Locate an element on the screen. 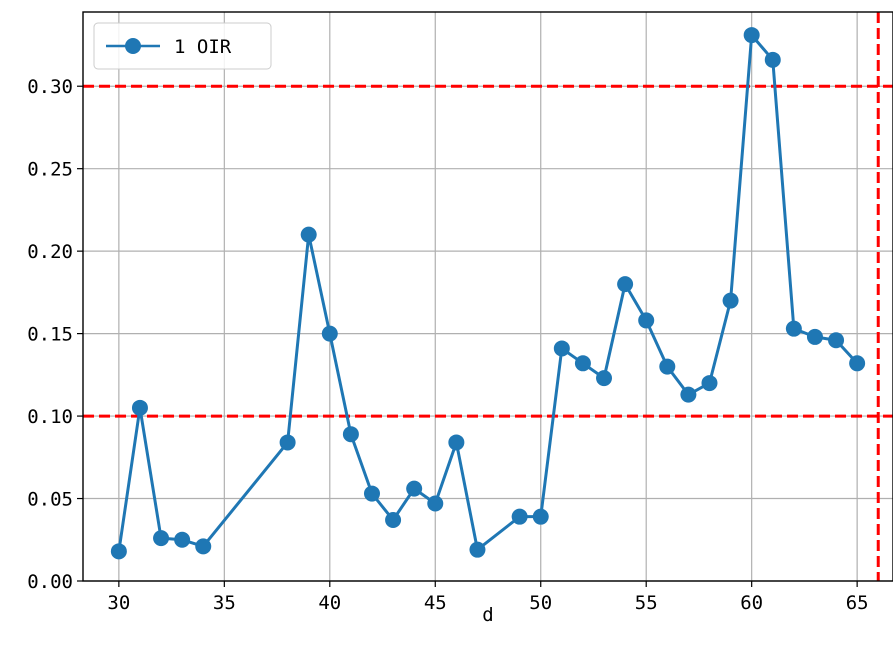 This screenshot has width=893, height=655. x-axis-title: d is located at coordinates (487, 615).